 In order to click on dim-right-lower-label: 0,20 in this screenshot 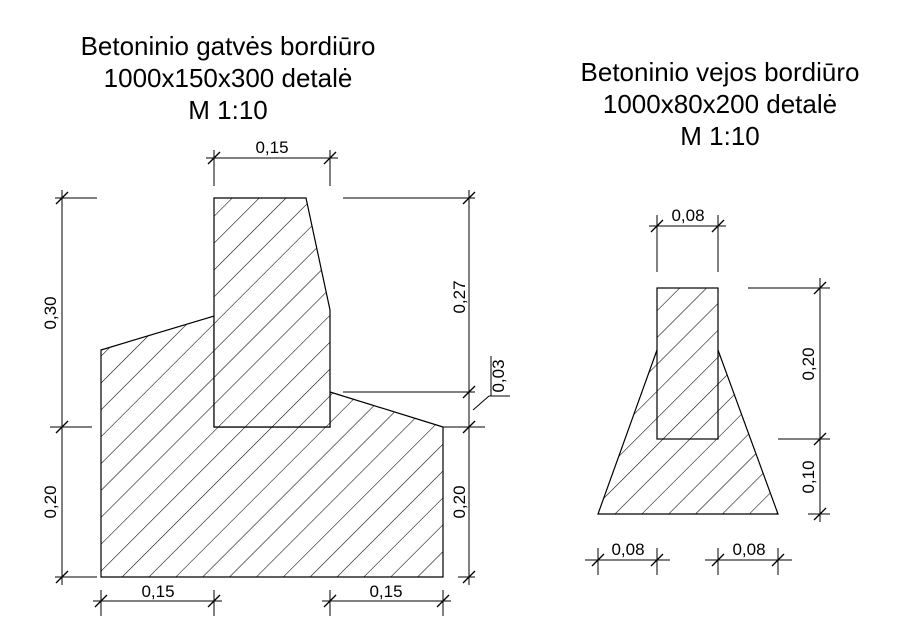, I will do `click(459, 501)`.